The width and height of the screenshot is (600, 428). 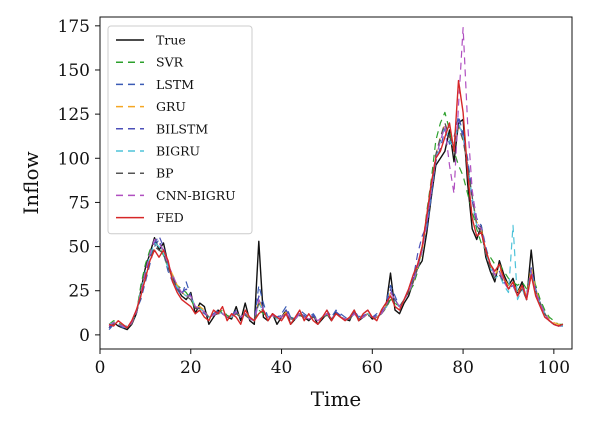 I want to click on y-axis-title: Inflow, so click(x=31, y=182).